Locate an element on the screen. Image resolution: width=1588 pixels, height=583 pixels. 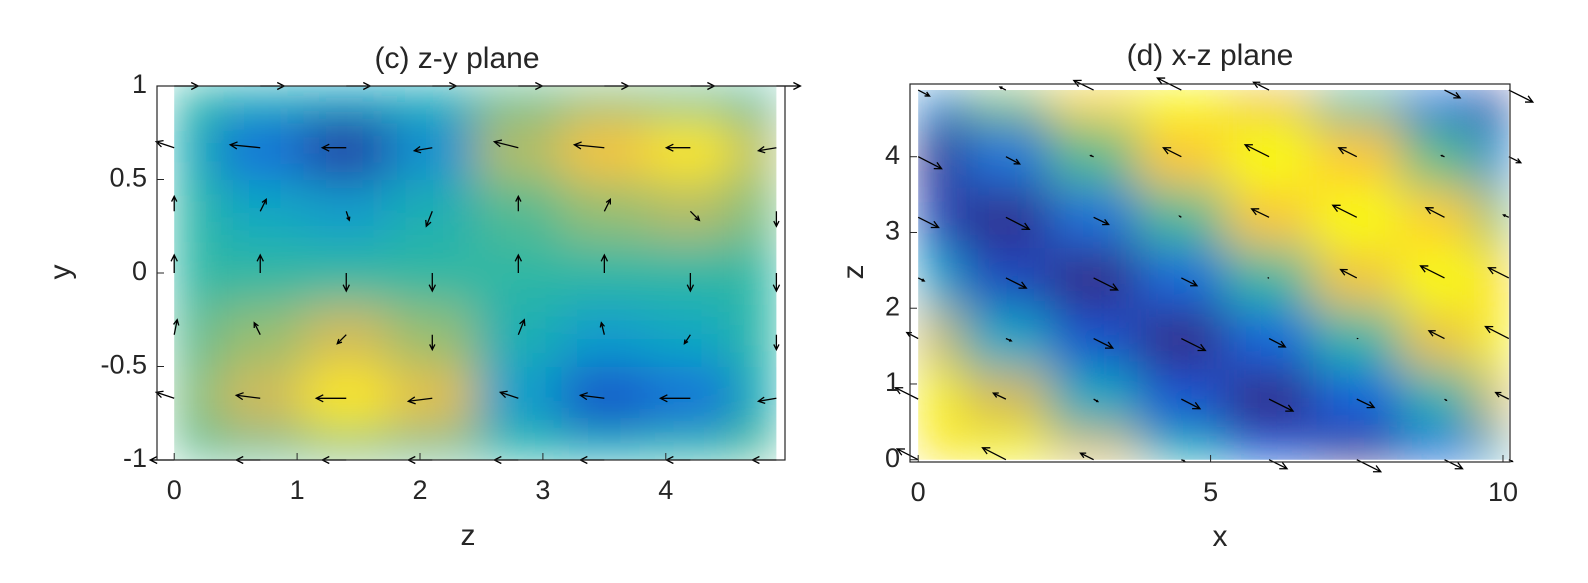
y-tick-label: 4 is located at coordinates (892, 155).